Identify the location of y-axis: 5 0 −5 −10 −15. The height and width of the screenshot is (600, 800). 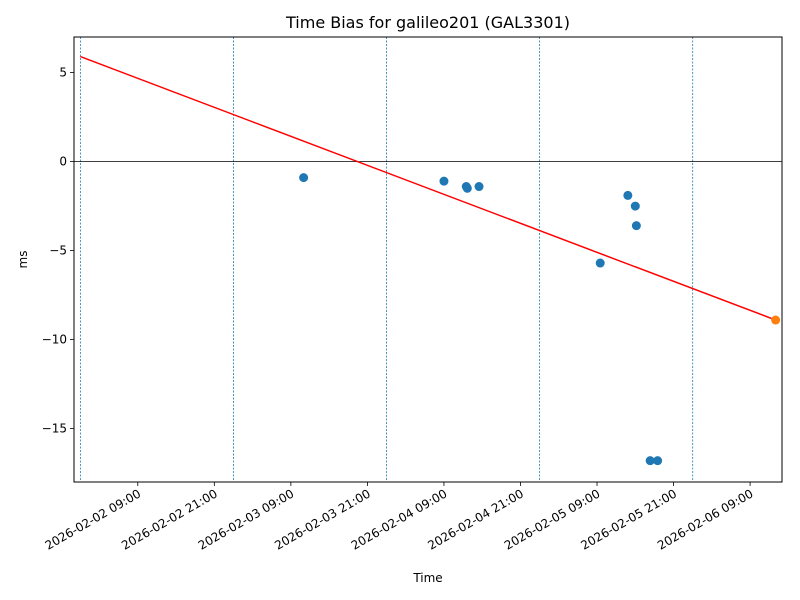
(58, 251).